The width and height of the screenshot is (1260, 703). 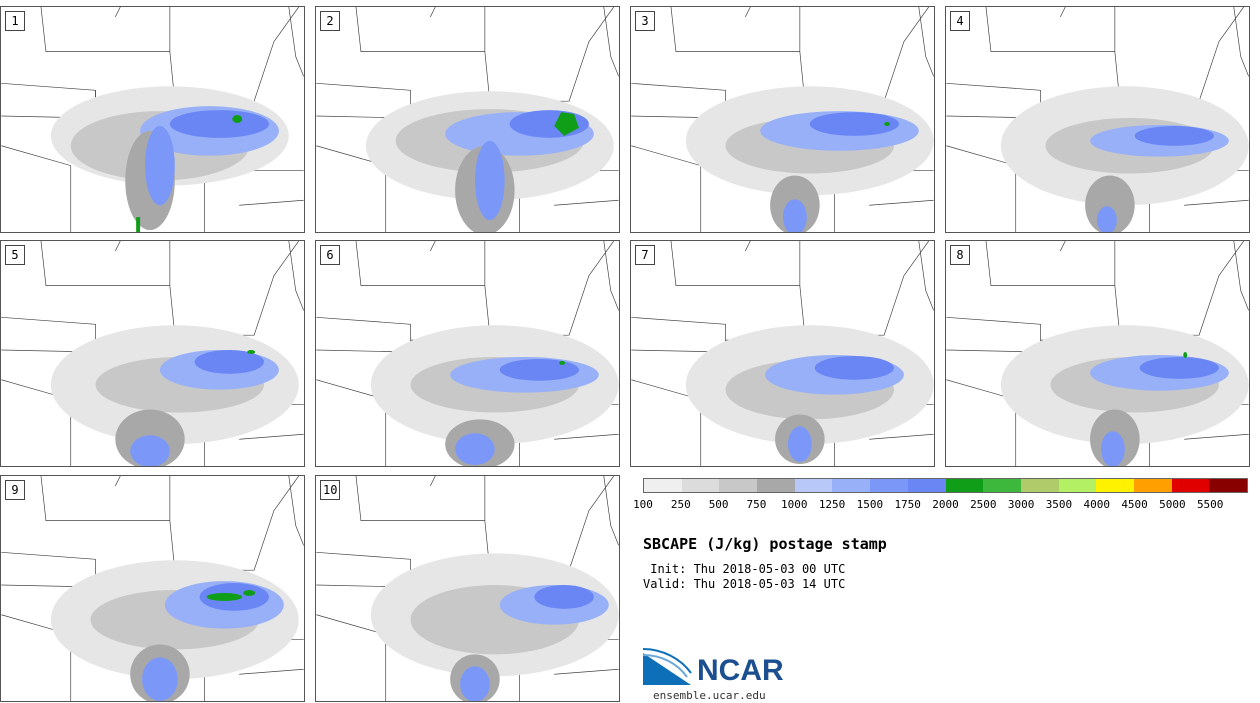 I want to click on member-label: 8, so click(x=960, y=255).